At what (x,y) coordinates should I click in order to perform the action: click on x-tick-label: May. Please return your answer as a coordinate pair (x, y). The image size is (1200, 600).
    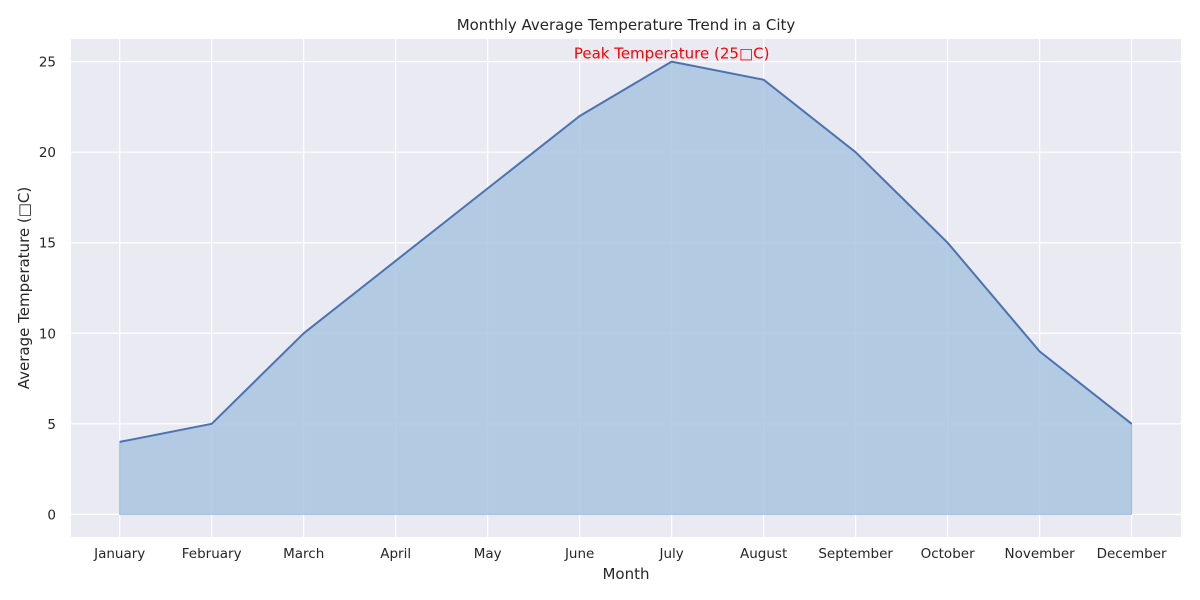
    Looking at the image, I should click on (488, 554).